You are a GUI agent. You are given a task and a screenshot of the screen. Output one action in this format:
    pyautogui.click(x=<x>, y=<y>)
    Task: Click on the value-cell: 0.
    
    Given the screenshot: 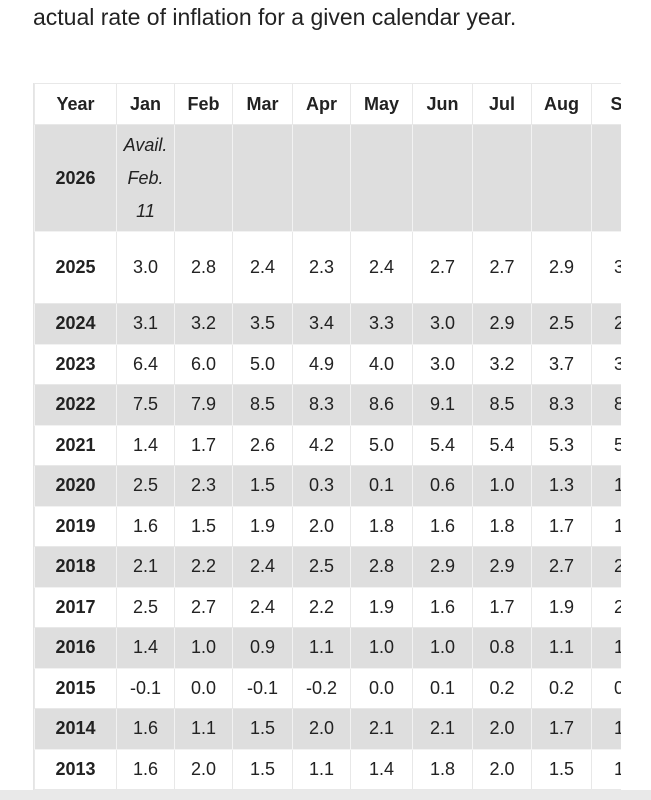 What is the action you would take?
    pyautogui.click(x=606, y=688)
    